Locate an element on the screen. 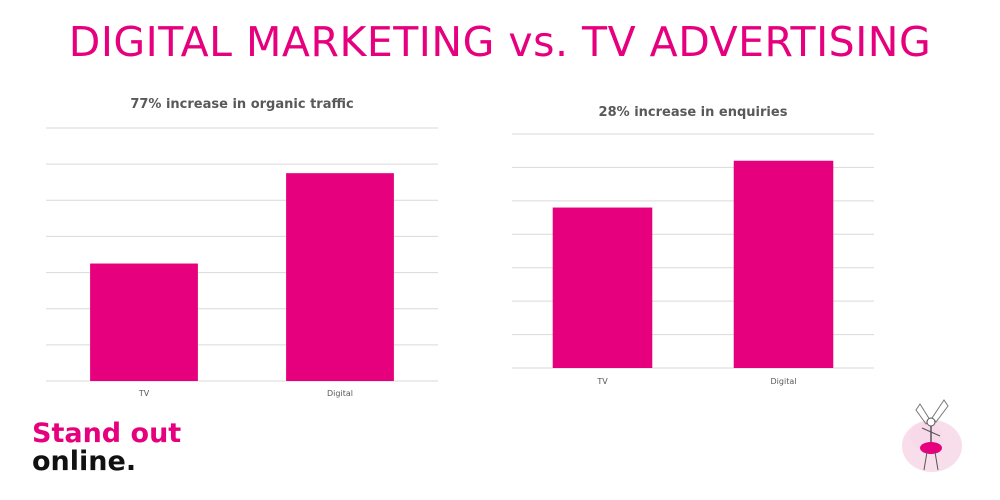  chart-title: 77% increase in organic traffic is located at coordinates (241, 104).